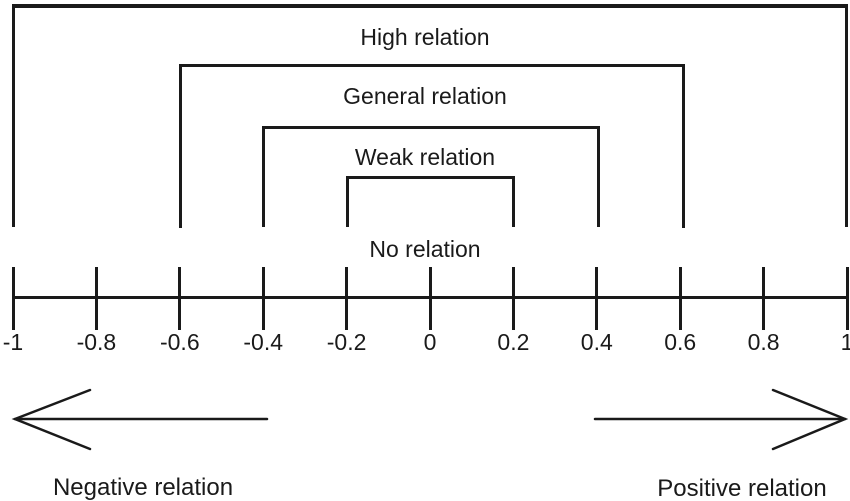 The width and height of the screenshot is (850, 501). Describe the element at coordinates (430, 342) in the screenshot. I see `axis-tick-label: 0` at that location.